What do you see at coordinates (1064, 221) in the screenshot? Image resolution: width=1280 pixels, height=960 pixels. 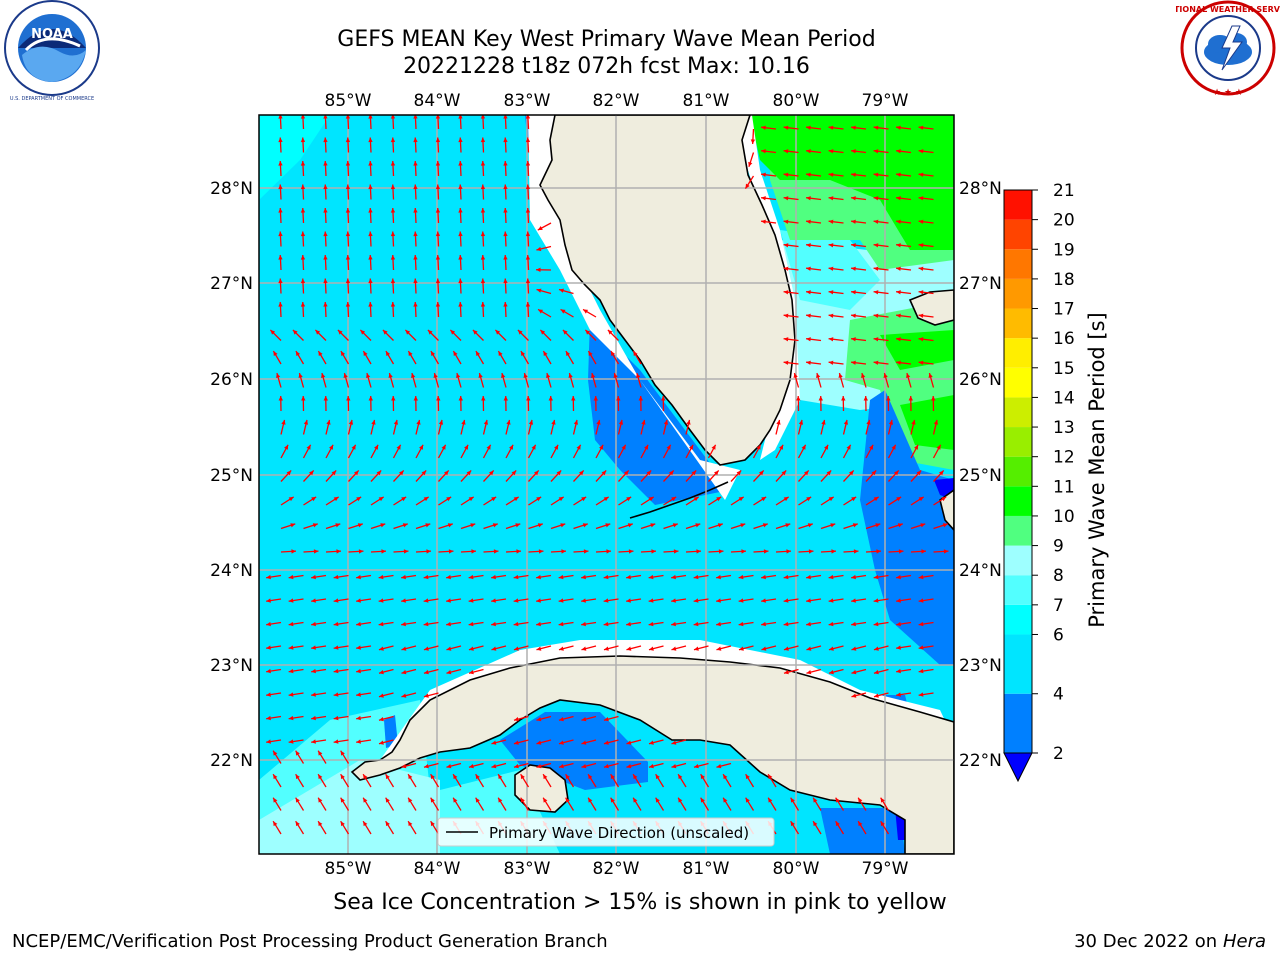 I see `colorbar-tick-label: 20` at bounding box center [1064, 221].